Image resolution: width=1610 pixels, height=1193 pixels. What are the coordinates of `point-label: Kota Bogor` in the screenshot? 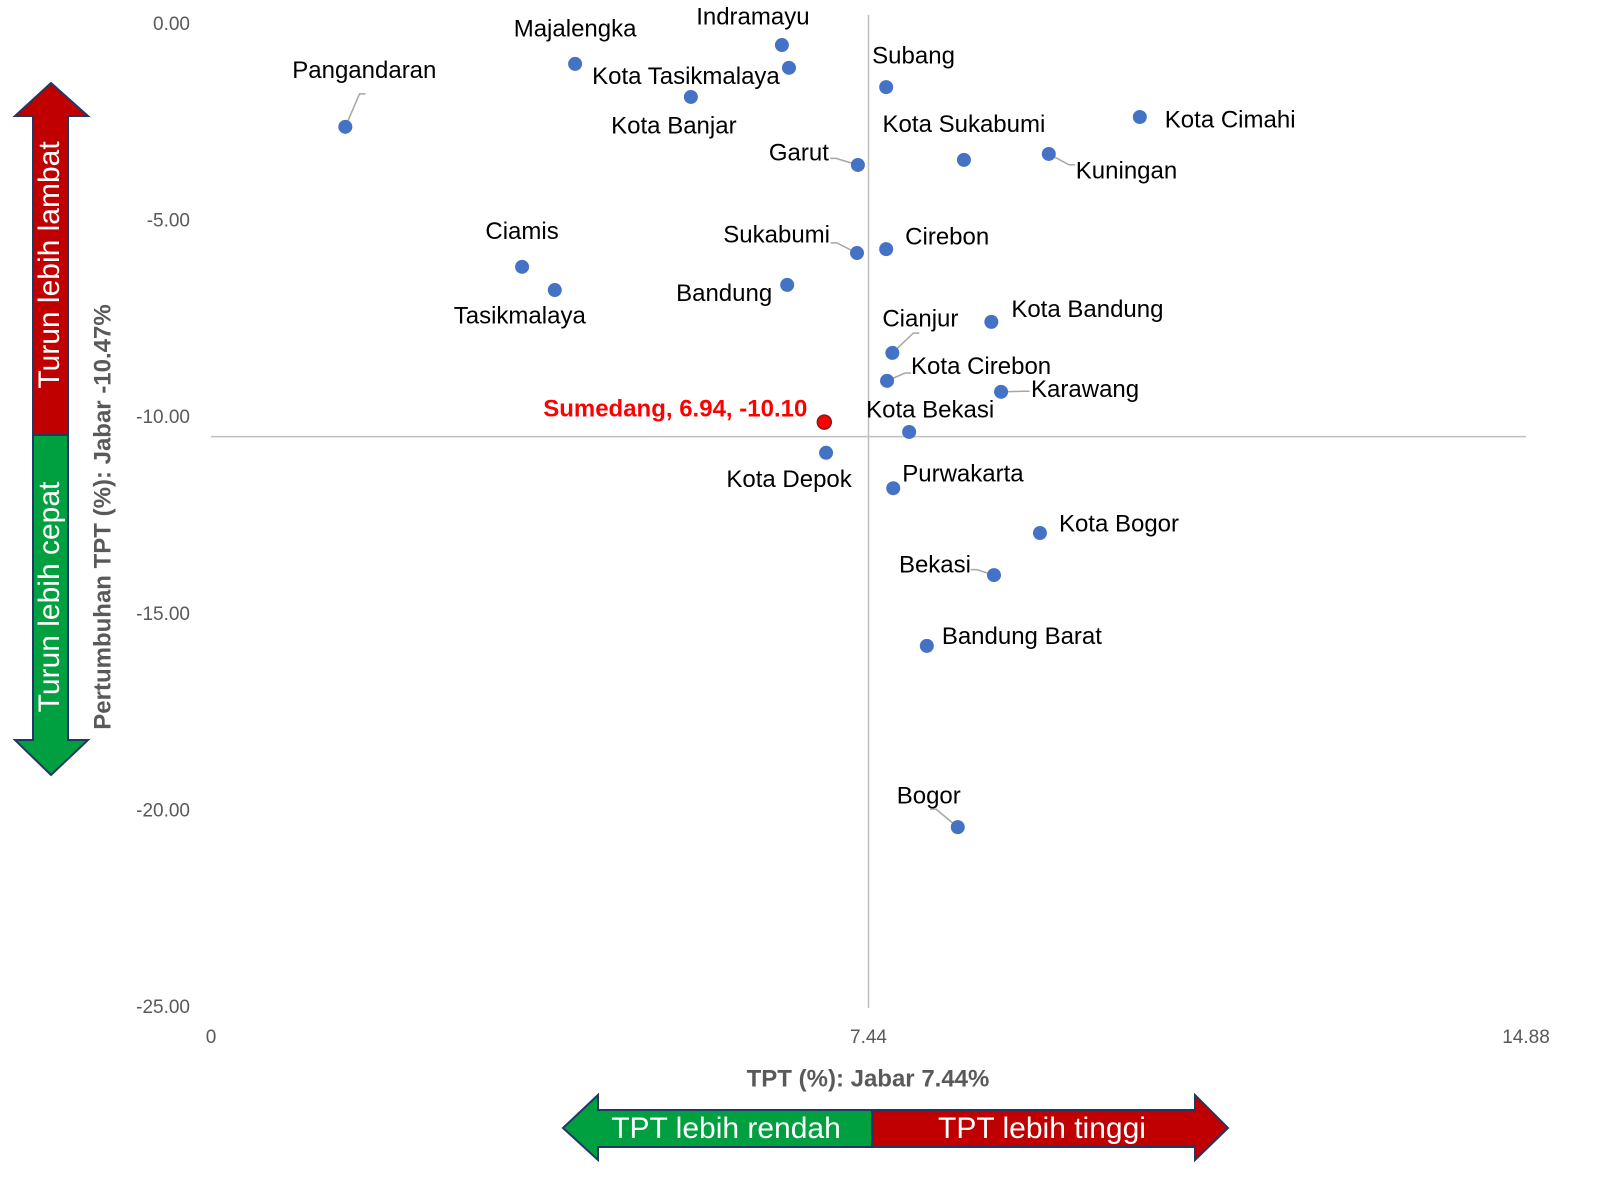 It's located at (1119, 523).